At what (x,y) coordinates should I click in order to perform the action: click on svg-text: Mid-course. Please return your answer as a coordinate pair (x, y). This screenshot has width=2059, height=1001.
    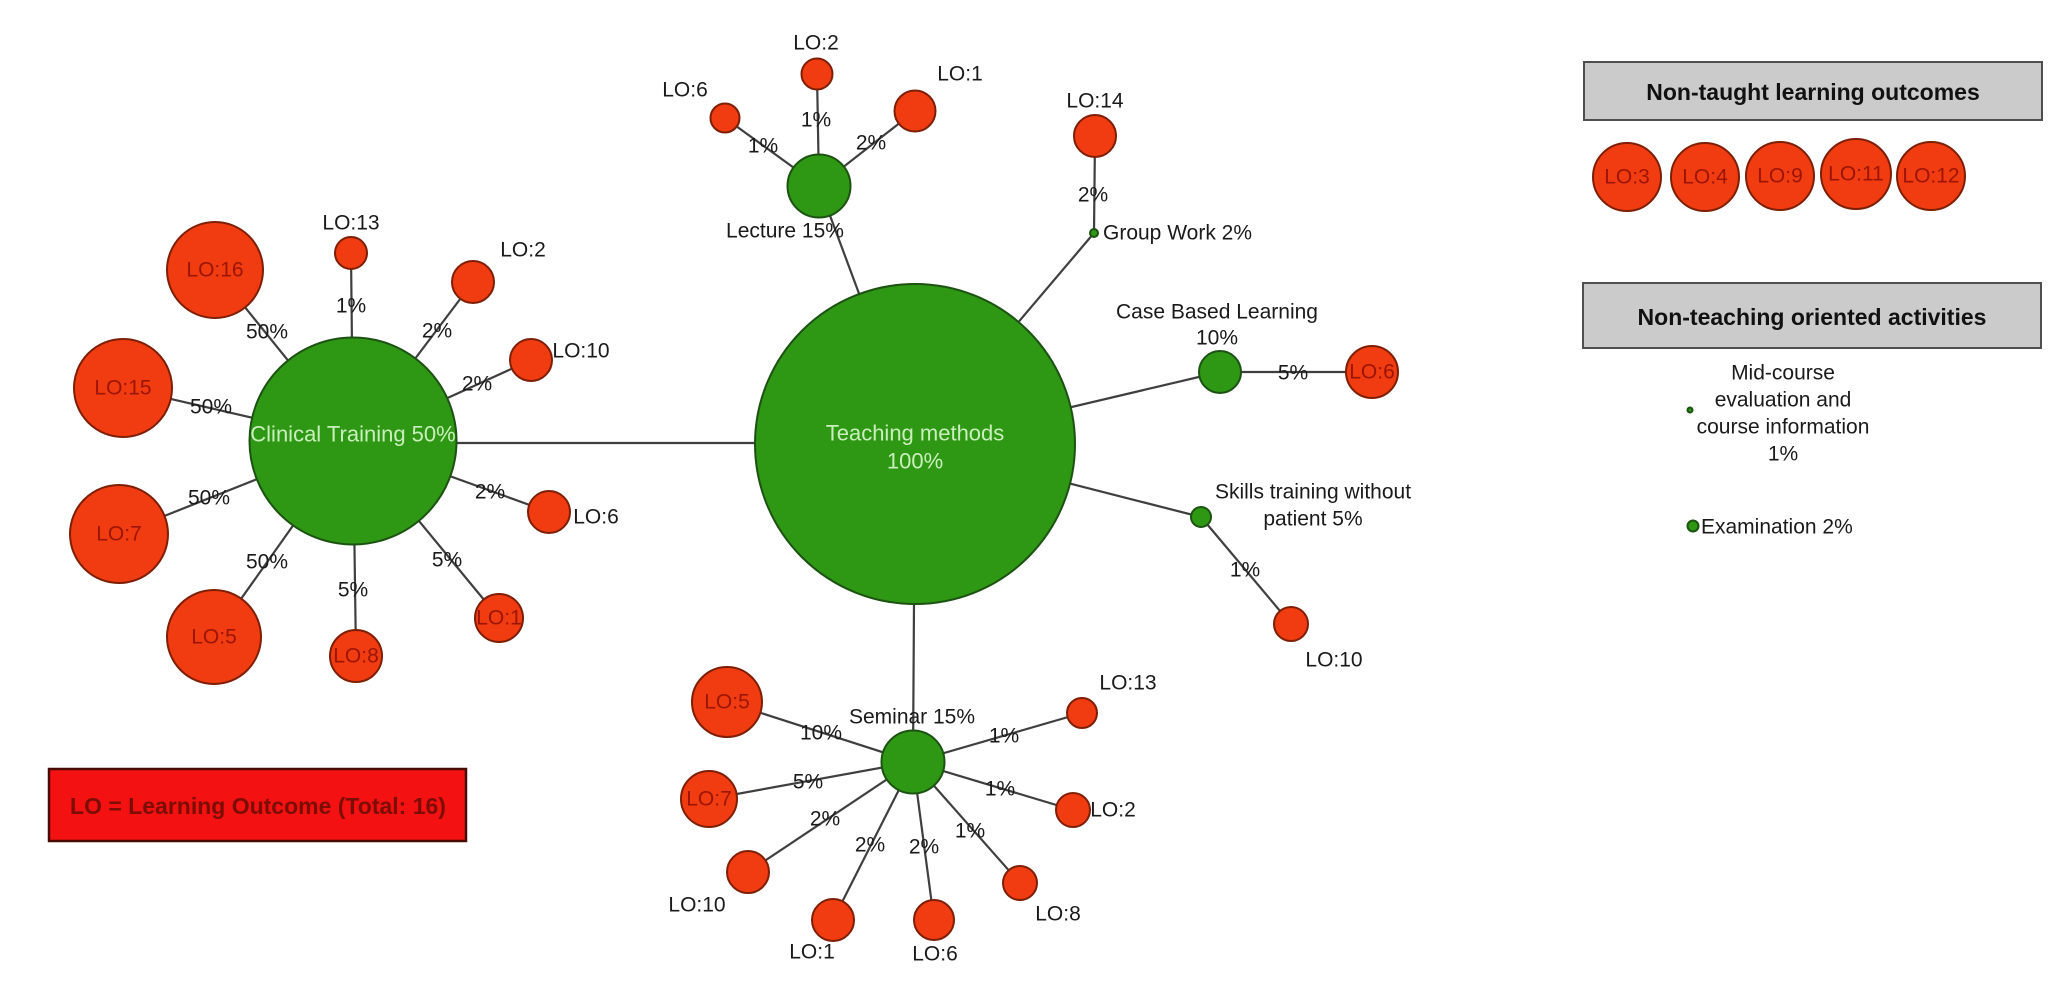
    Looking at the image, I should click on (1783, 373).